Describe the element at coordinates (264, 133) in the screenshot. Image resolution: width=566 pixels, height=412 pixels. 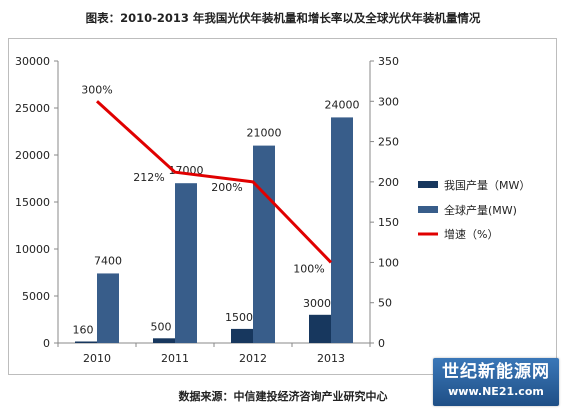
I see `bar-value-label: 21000` at that location.